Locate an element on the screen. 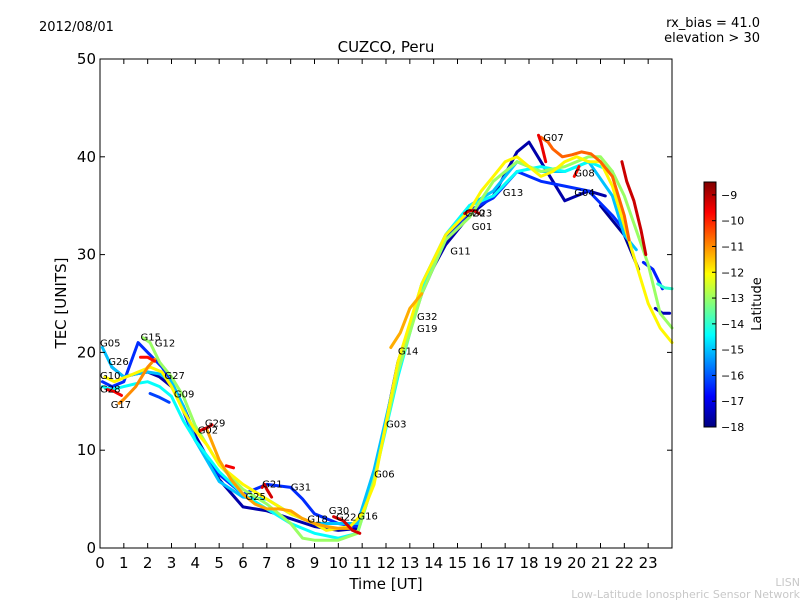 The image size is (800, 600). satellite-label-g20: G20 is located at coordinates (475, 214).